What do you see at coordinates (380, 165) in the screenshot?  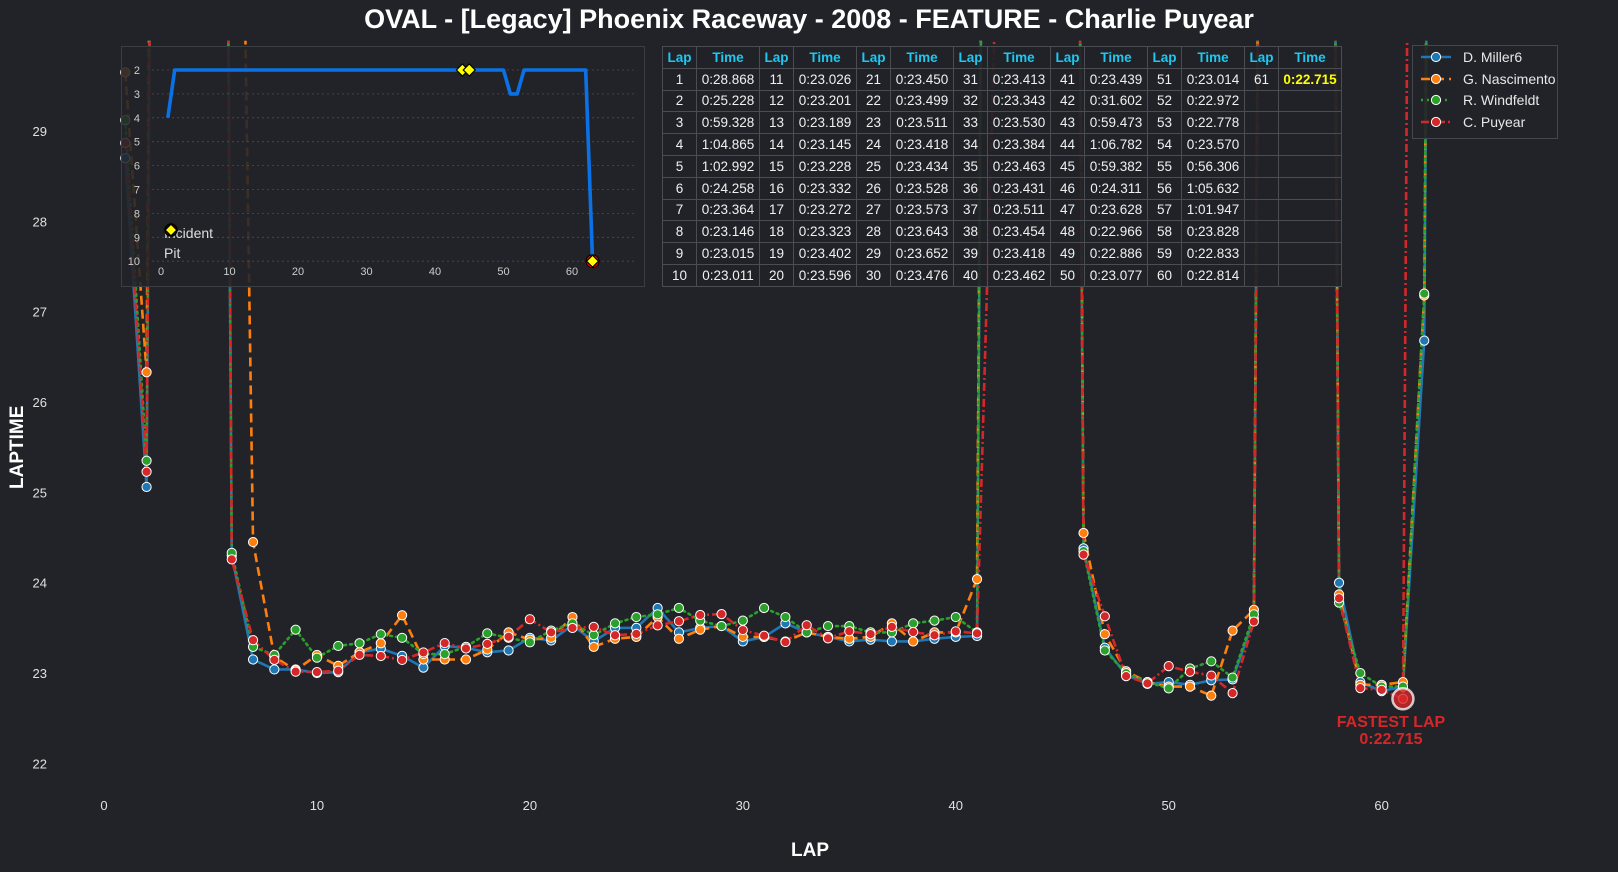 I see `position-line` at bounding box center [380, 165].